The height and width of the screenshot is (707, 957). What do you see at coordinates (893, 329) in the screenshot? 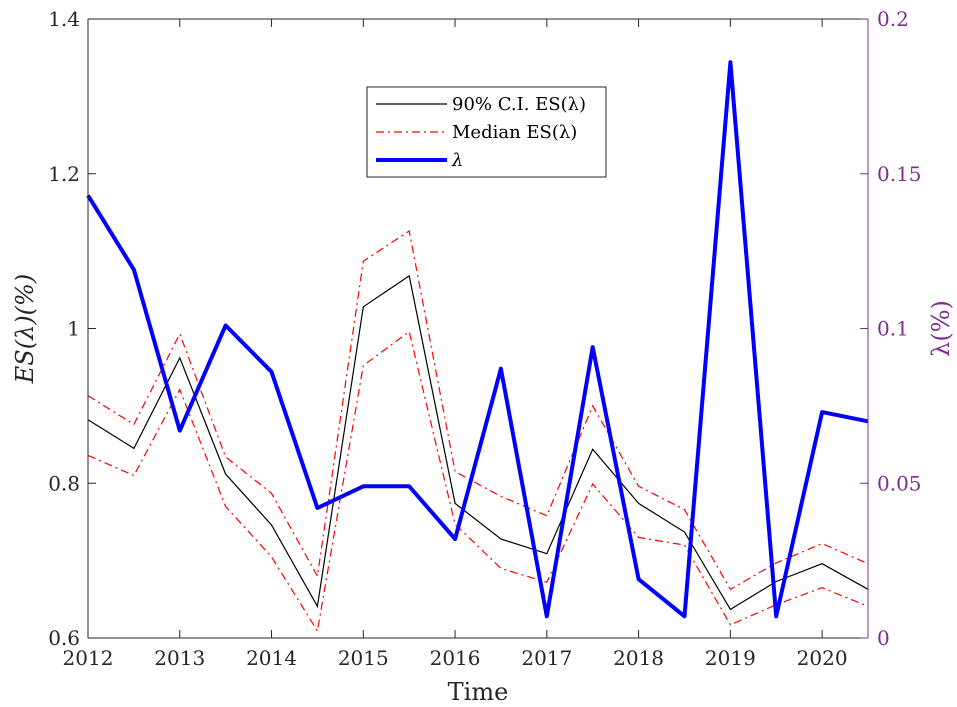
I see `y-tick-label-right: 0.1` at bounding box center [893, 329].